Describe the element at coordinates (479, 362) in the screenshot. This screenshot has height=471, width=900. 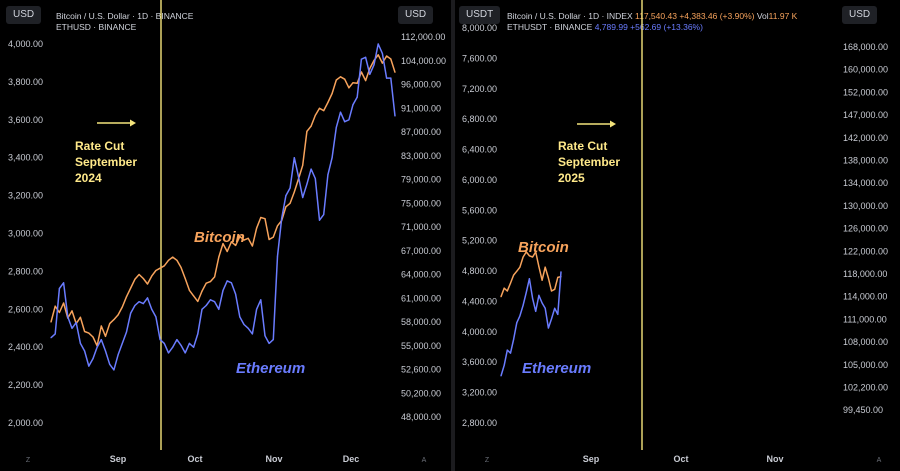
I see `left-axis-tick-label: 3,600.00` at that location.